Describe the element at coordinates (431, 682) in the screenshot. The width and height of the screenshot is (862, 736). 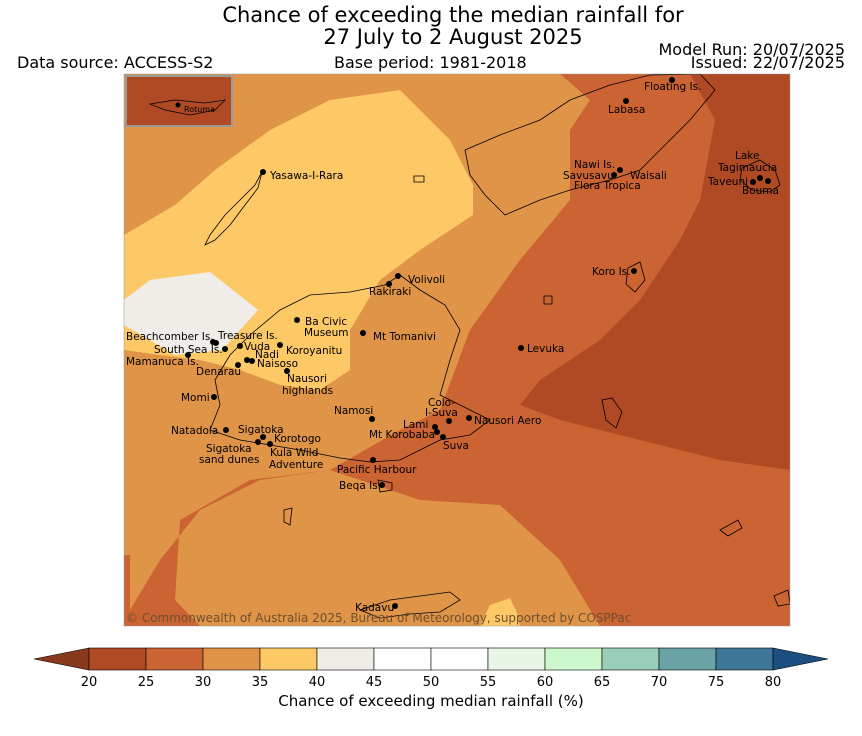
I see `colorbar-tick-label: 50` at that location.